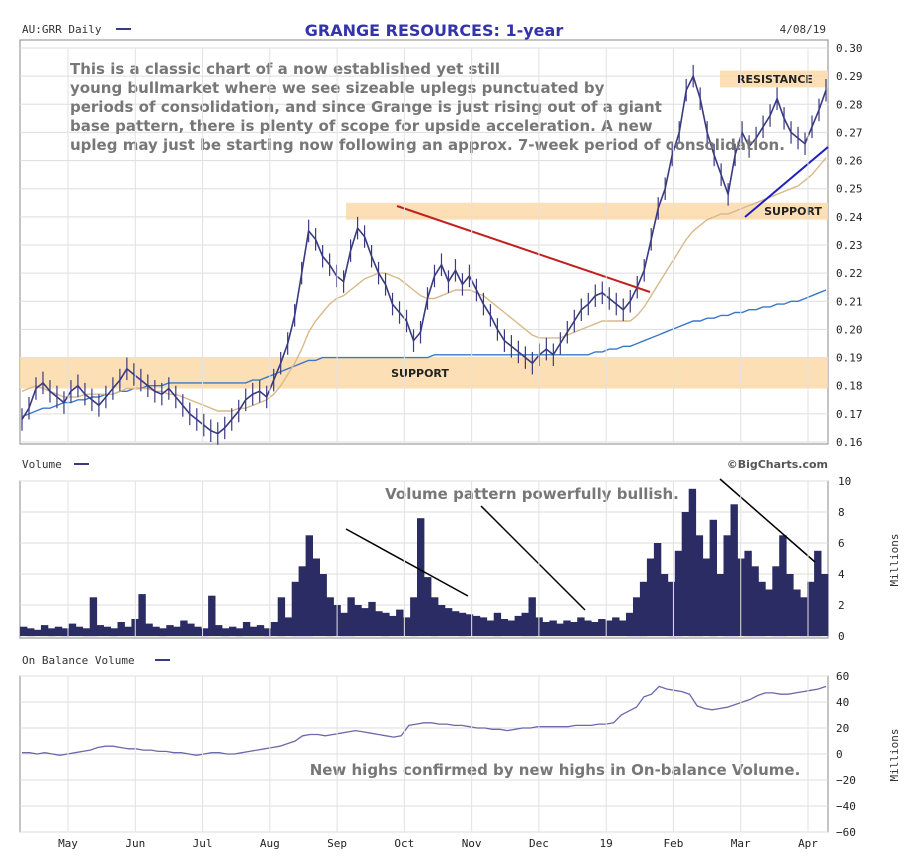 The image size is (912, 865). I want to click on chart-date: 4/08/19, so click(803, 29).